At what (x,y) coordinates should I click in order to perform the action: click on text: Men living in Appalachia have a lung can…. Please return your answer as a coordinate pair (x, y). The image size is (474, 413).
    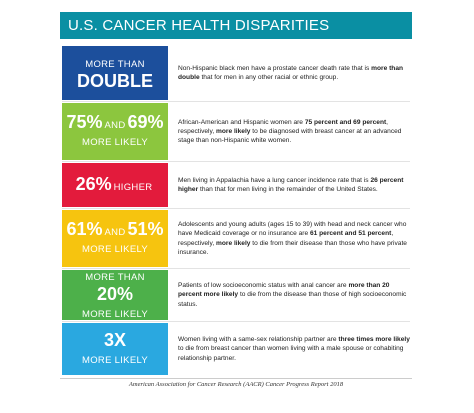
    Looking at the image, I should click on (274, 180).